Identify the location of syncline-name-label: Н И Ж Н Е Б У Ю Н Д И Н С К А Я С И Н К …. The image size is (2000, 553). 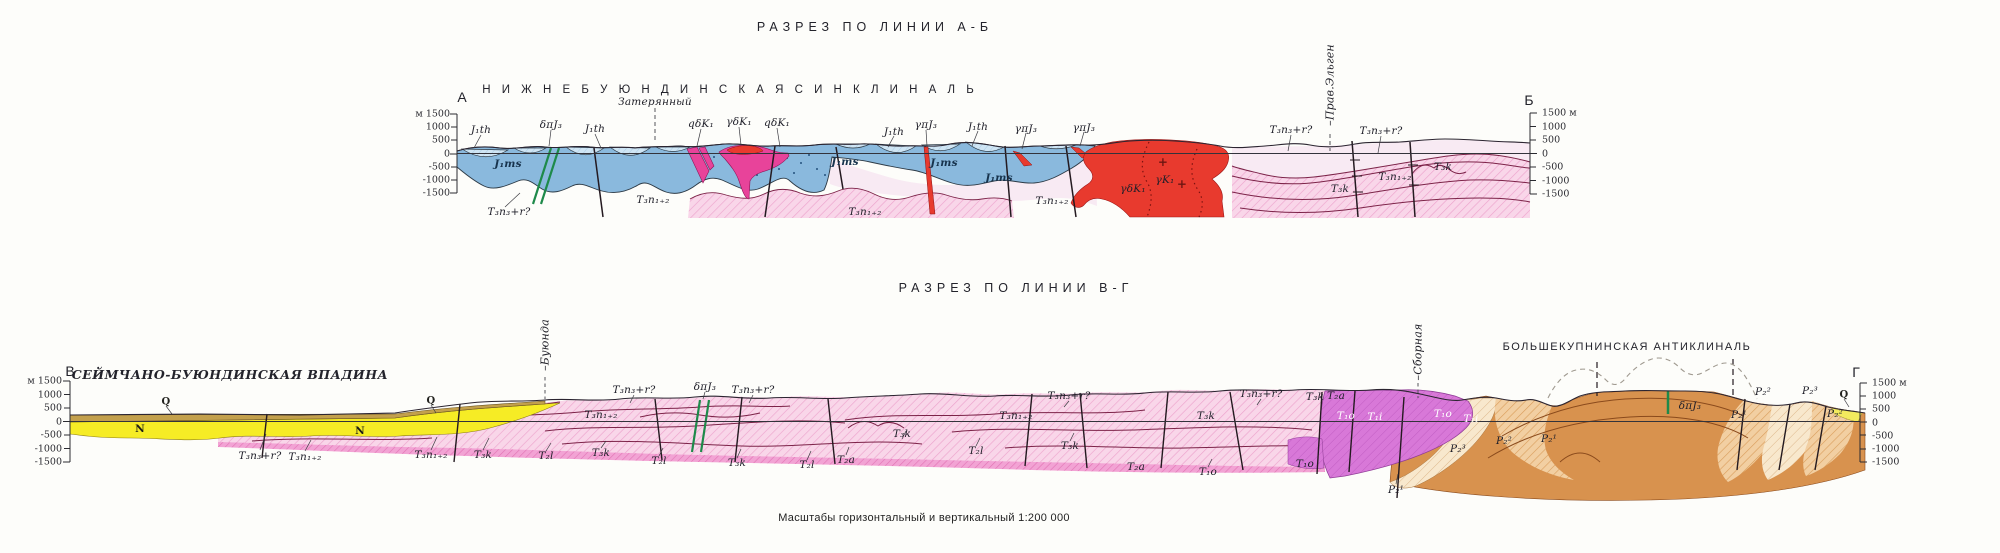
(730, 90).